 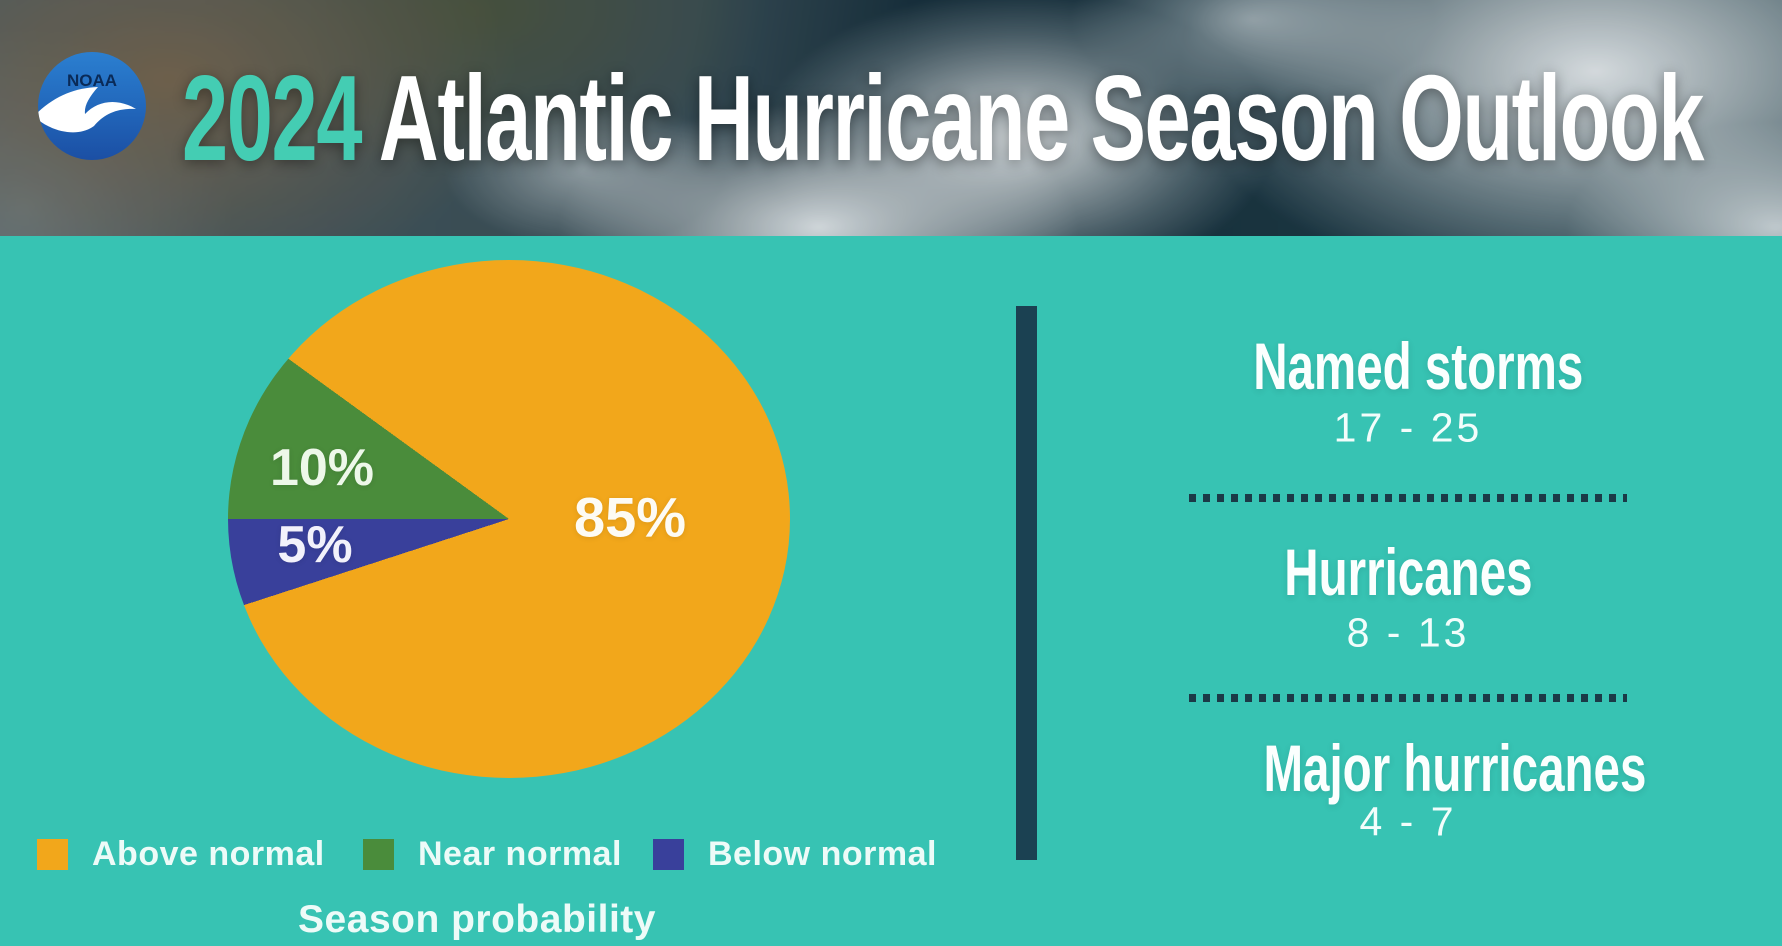 I want to click on noaa-logo-text: NOAA, so click(x=92, y=80).